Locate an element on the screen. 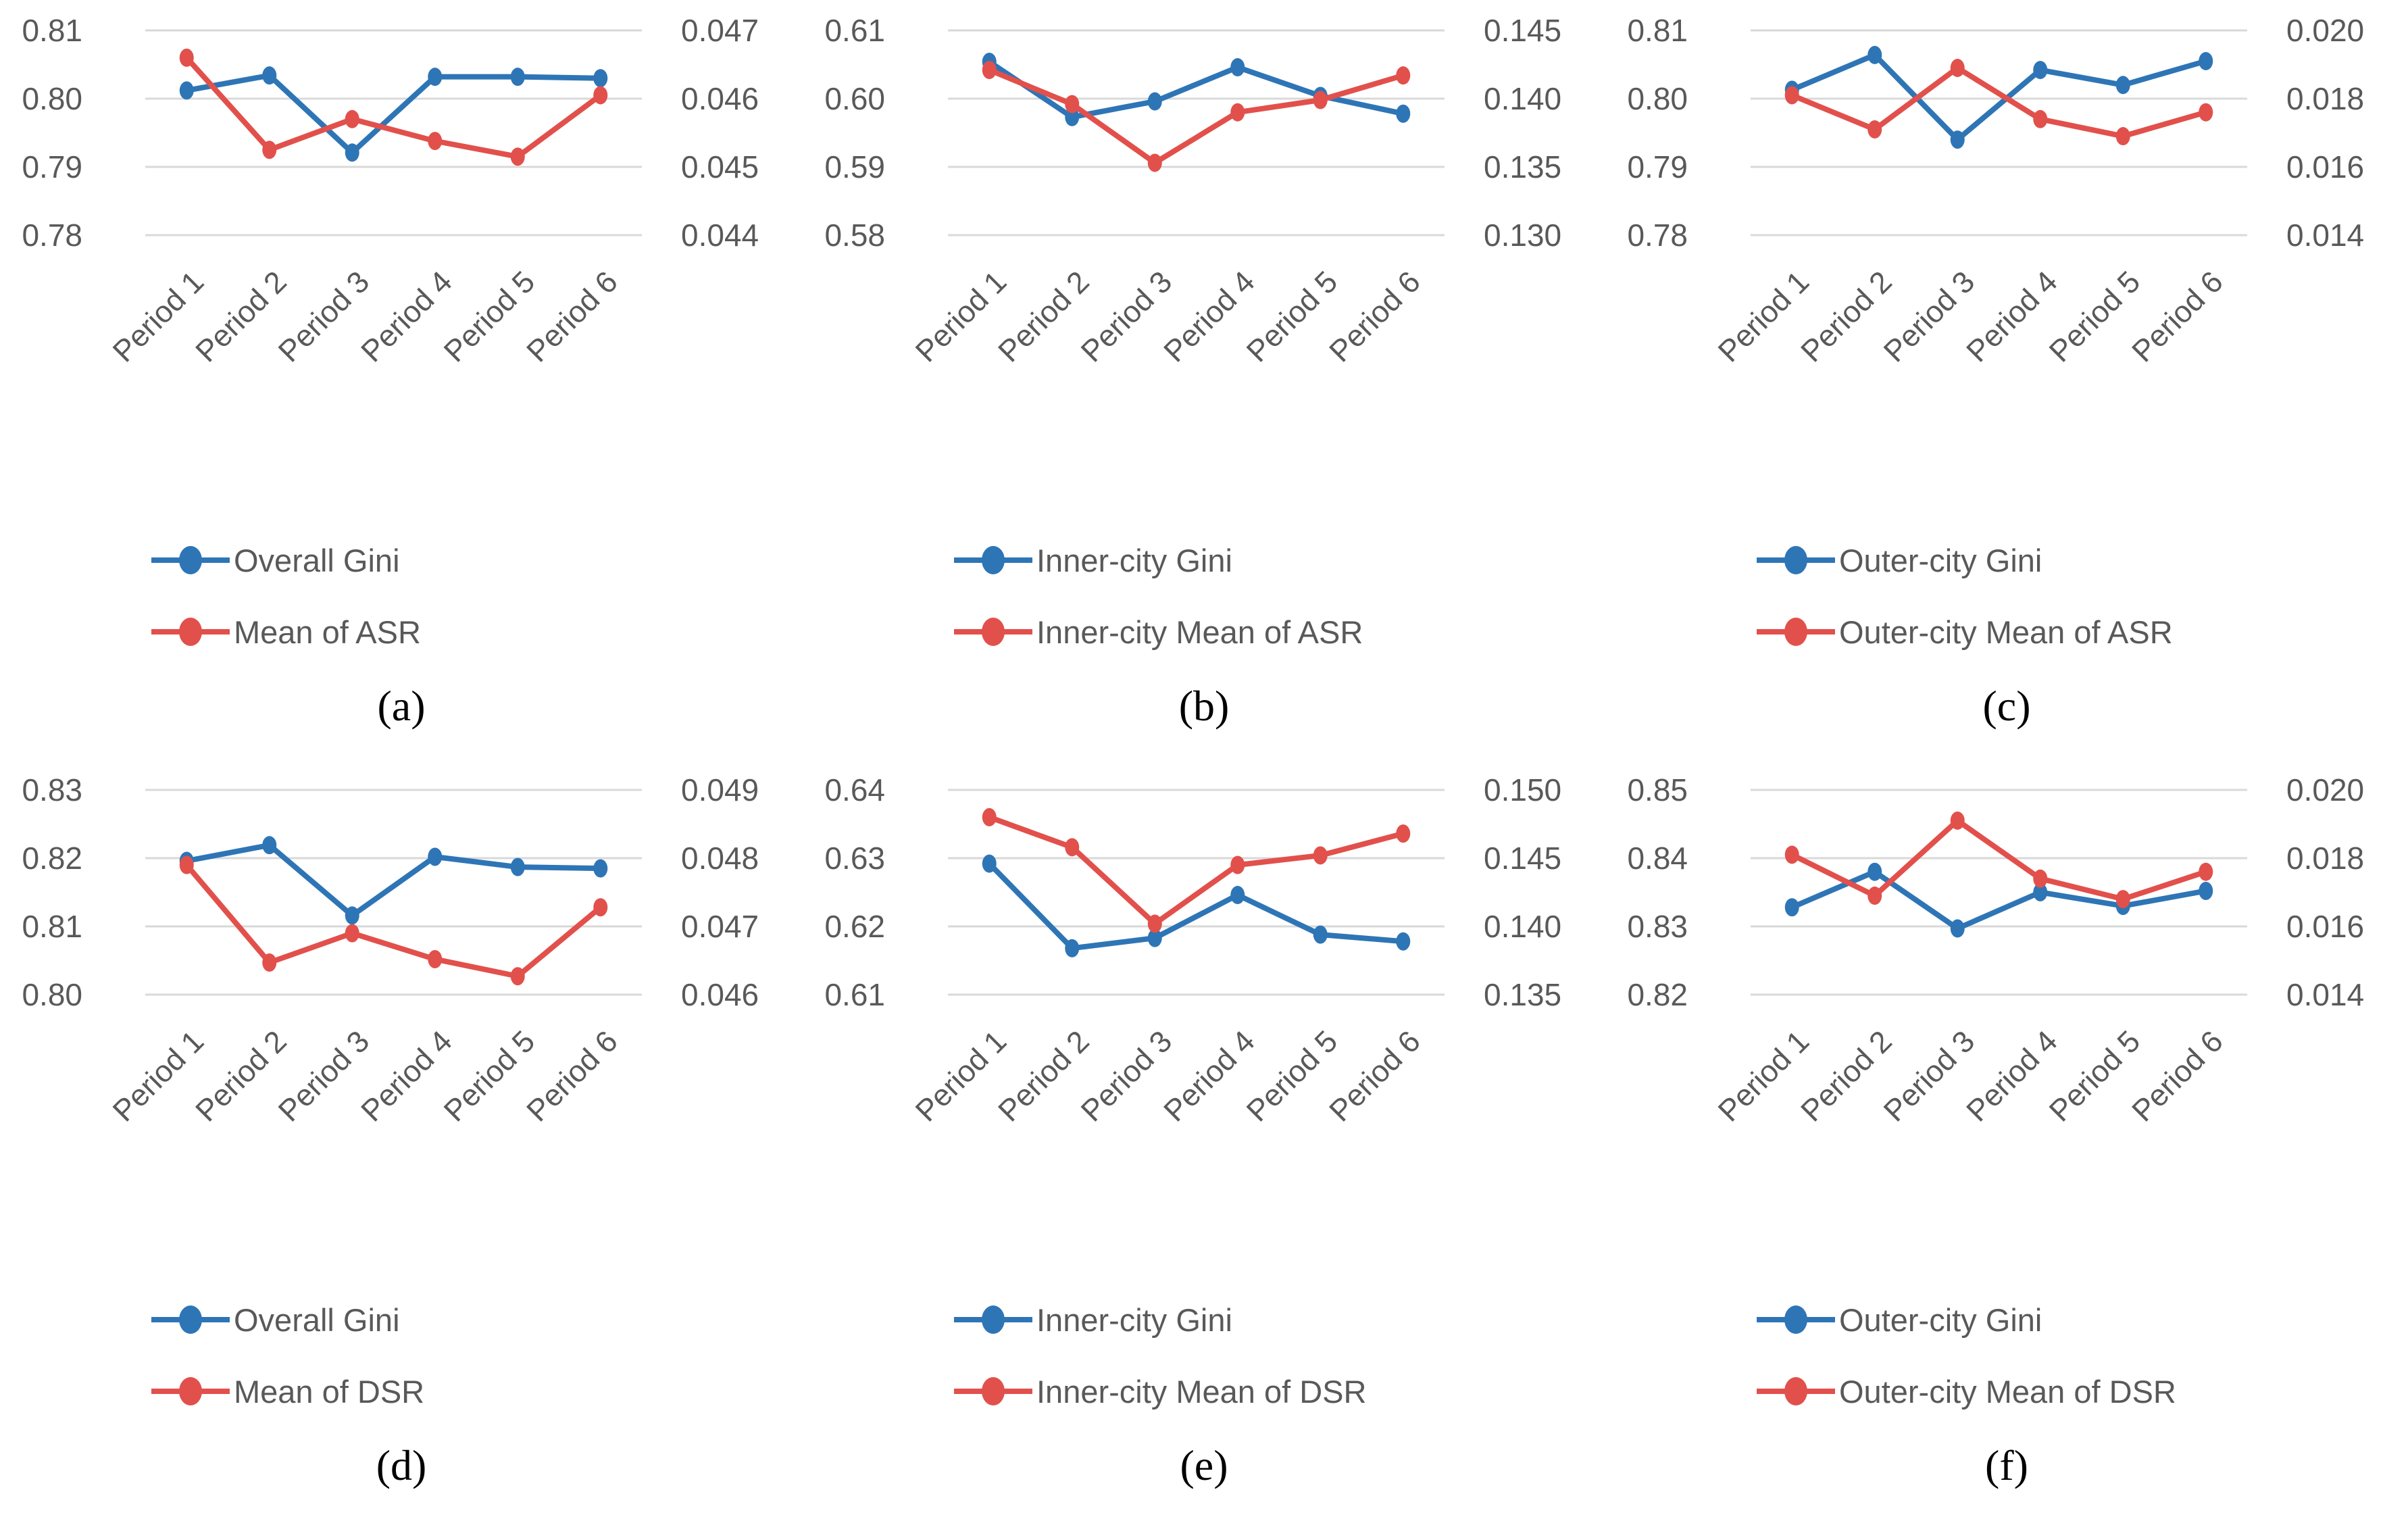 This screenshot has height=1519, width=2408. legend-item-outer-gini: Outer-city Gini is located at coordinates (1964, 560).